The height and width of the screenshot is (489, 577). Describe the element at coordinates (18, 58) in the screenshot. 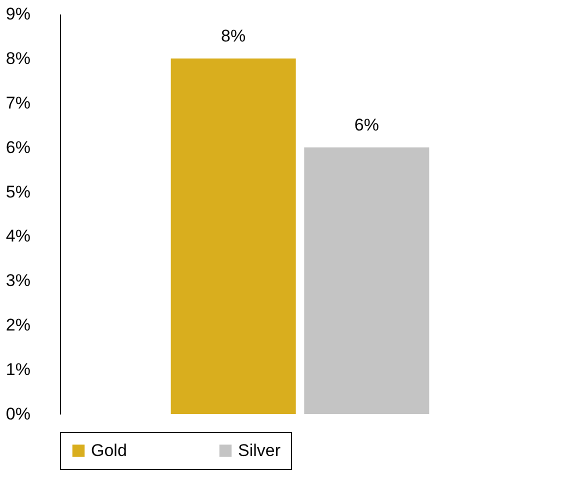

I see `y-tick-label: 8%` at that location.